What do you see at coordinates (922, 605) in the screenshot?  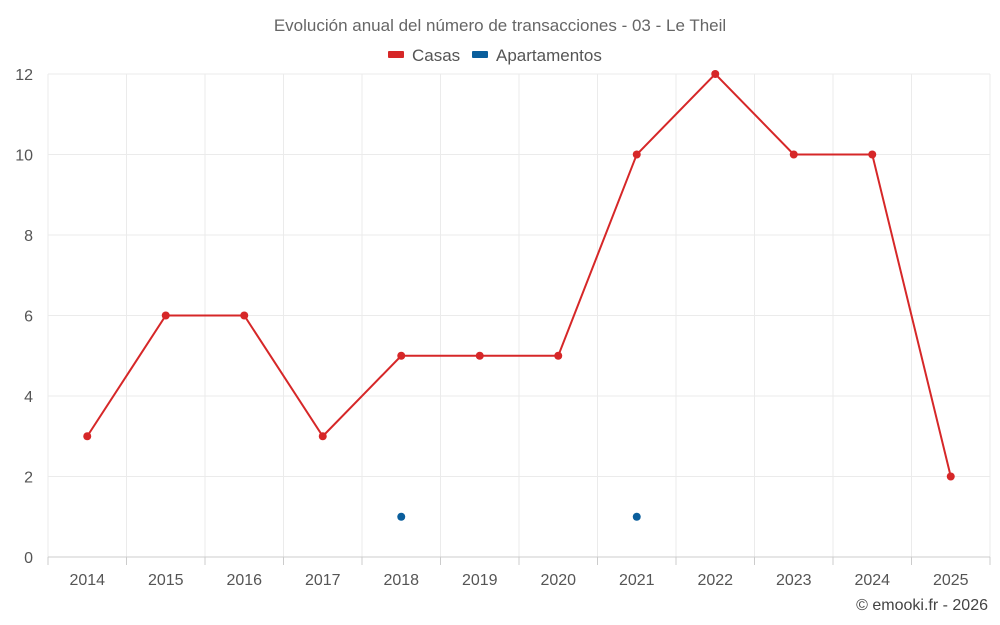 I see `credit-text: © emooki.fr - 2026` at bounding box center [922, 605].